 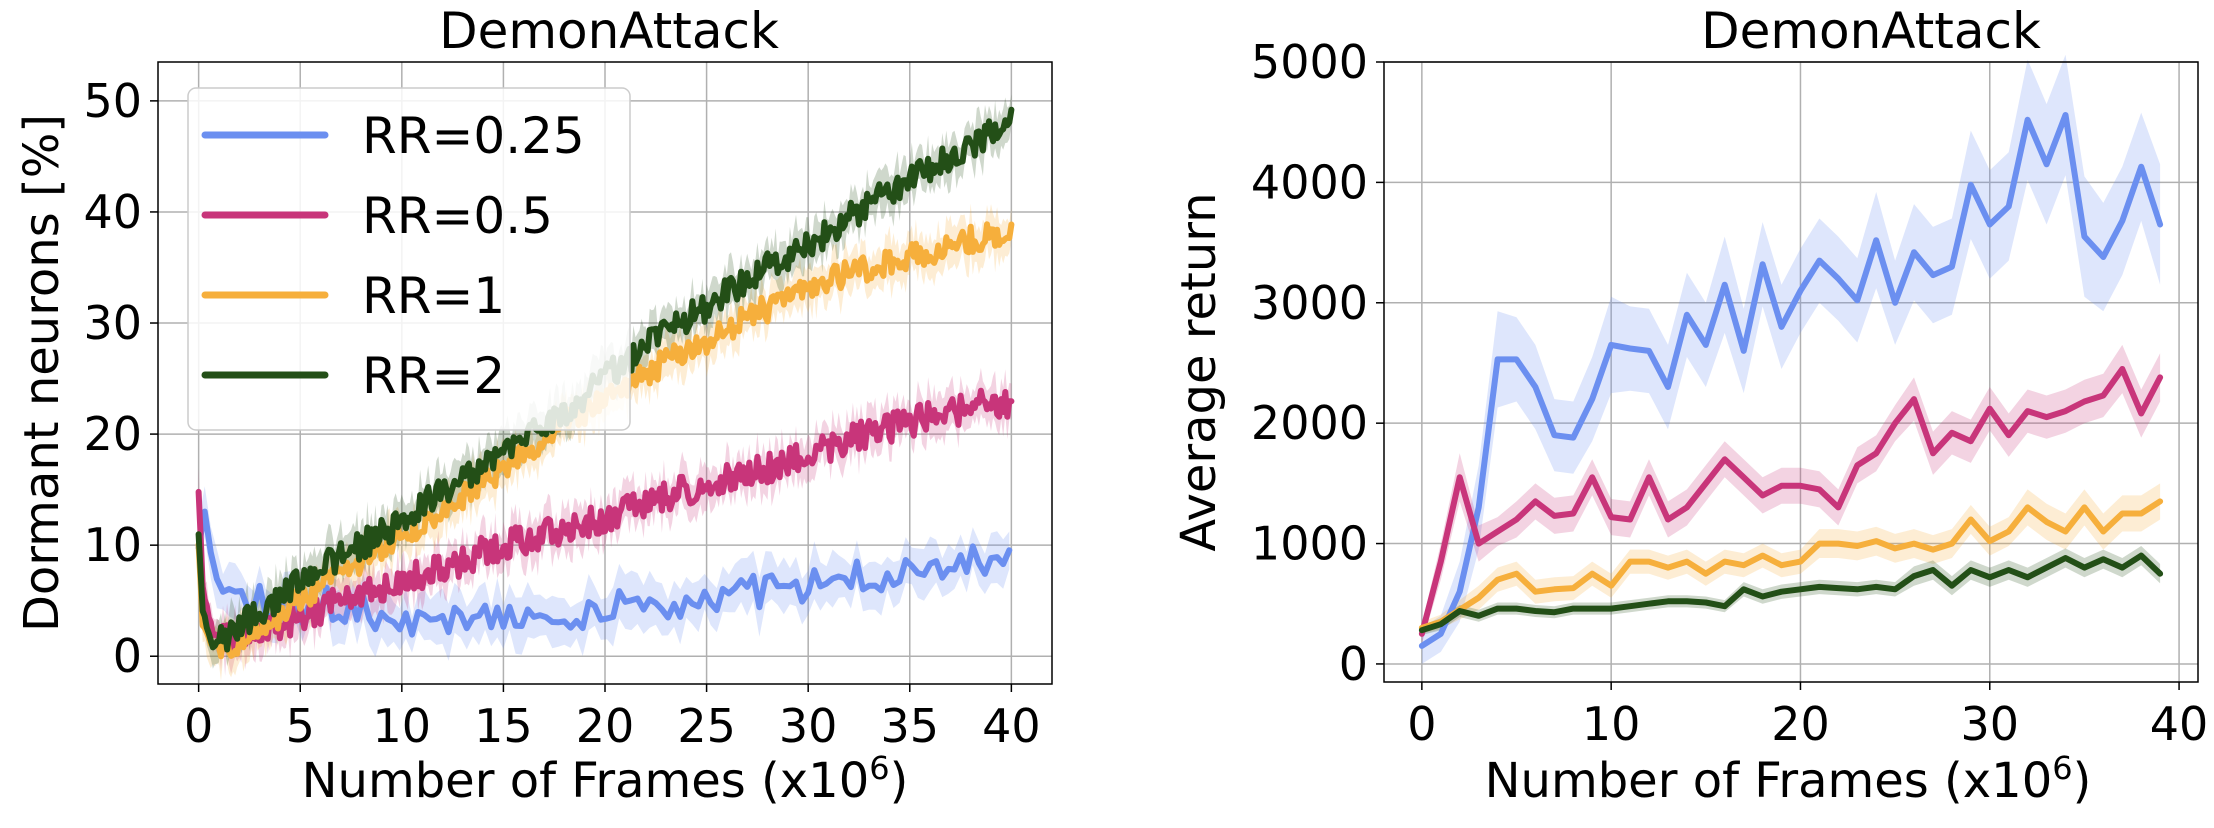 What do you see at coordinates (1309, 62) in the screenshot?
I see `y-tick-label: 5000` at bounding box center [1309, 62].